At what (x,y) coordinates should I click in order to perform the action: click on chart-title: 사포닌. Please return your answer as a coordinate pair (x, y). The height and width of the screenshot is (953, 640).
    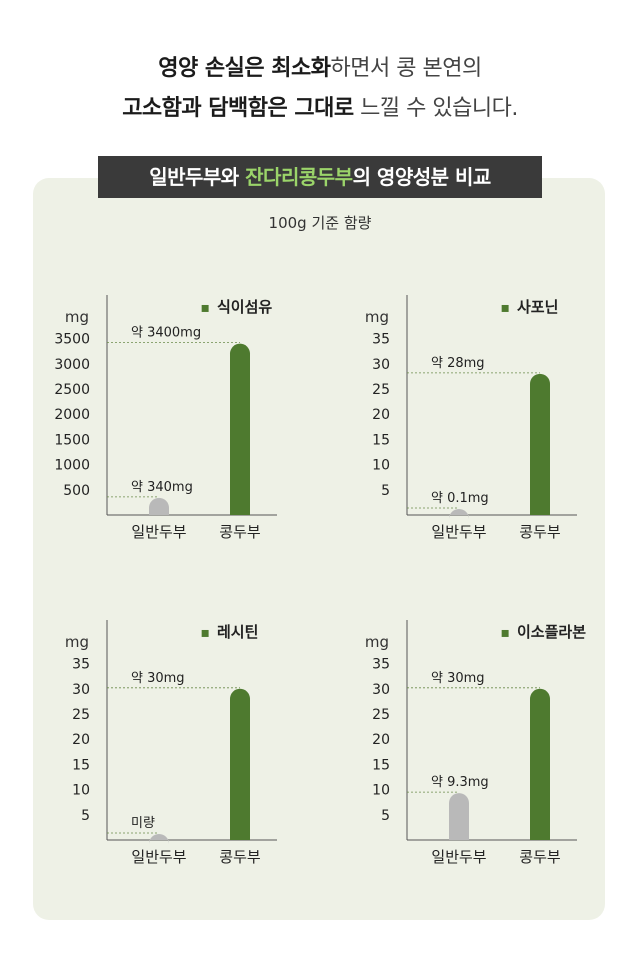
    Looking at the image, I should click on (537, 307).